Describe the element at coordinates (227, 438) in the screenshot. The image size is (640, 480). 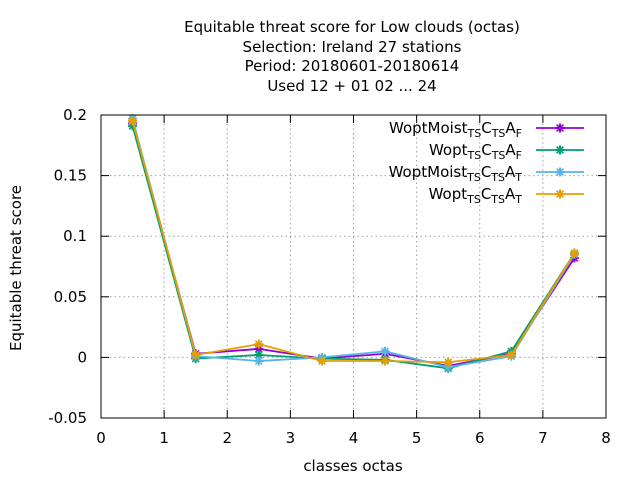
I see `x-tick-label: 2` at that location.